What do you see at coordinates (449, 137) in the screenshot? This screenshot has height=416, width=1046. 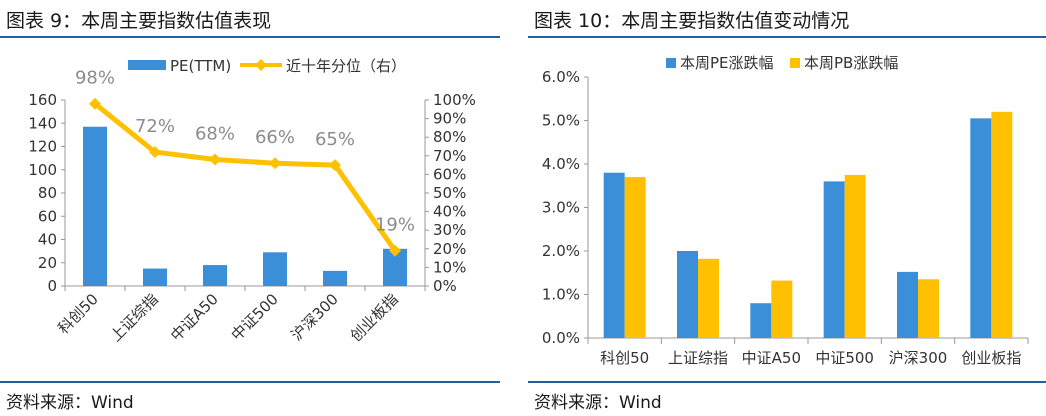 I see `right-y-tick-label: 80%` at bounding box center [449, 137].